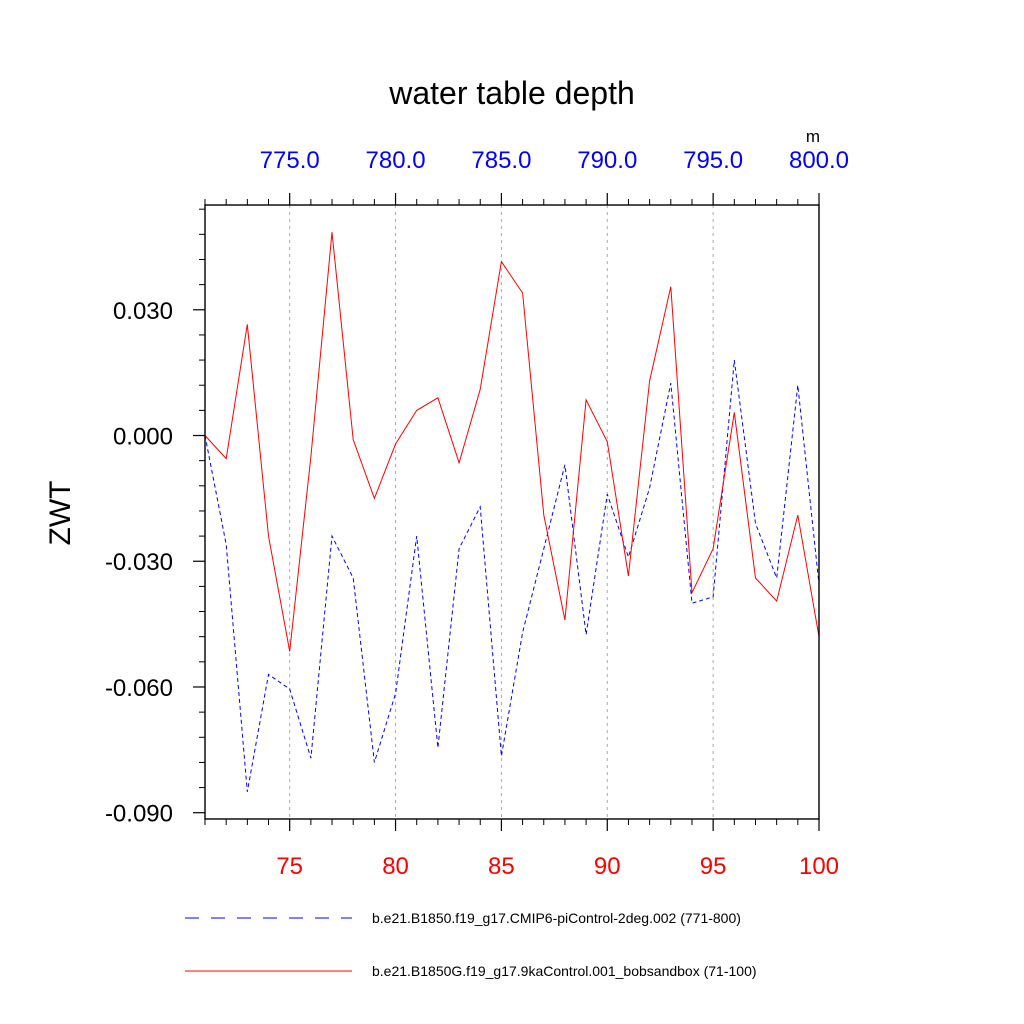 This screenshot has width=1024, height=1024. Describe the element at coordinates (813, 136) in the screenshot. I see `top-axis-unit: m` at that location.